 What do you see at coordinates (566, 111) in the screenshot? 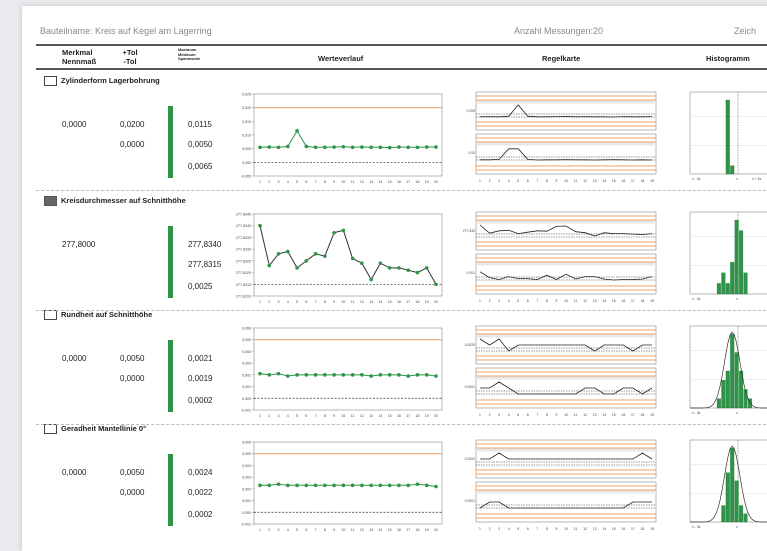
I see `mean-chart-frame` at bounding box center [566, 111].